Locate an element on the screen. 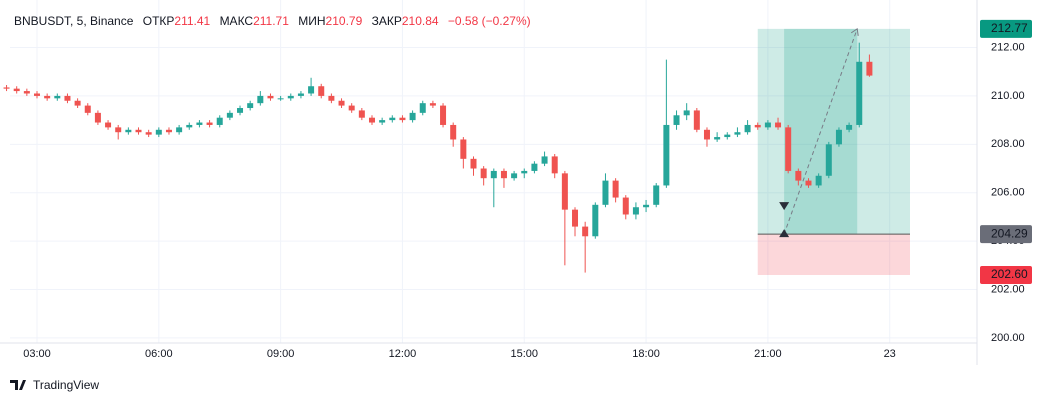 The image size is (1047, 404). high-value: 211.71 is located at coordinates (271, 21).